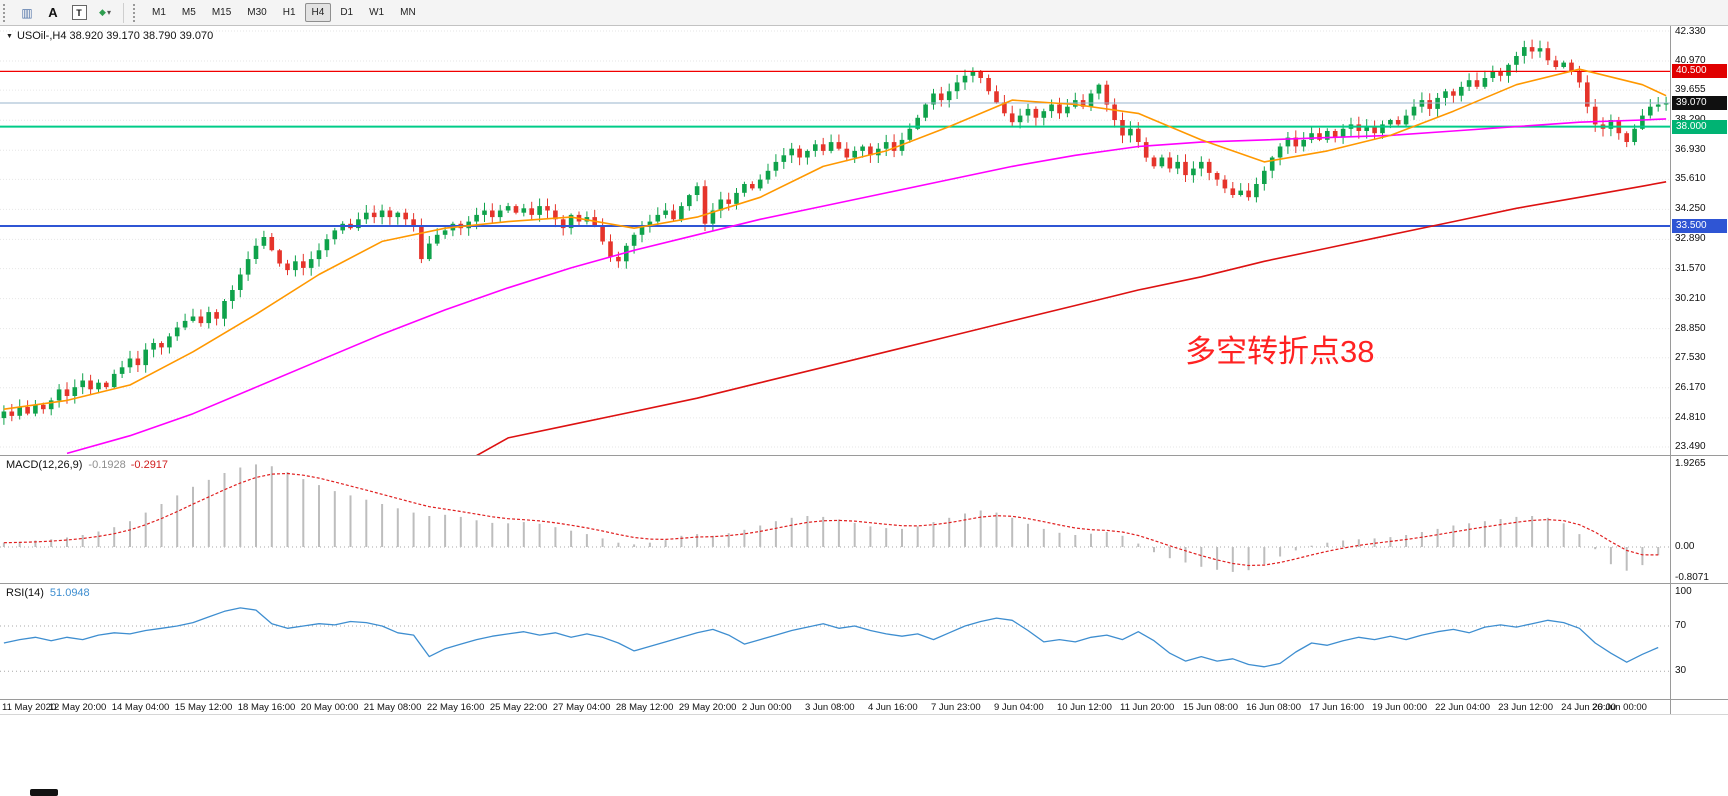  I want to click on time-label: 15 May 12:00, so click(203, 707).